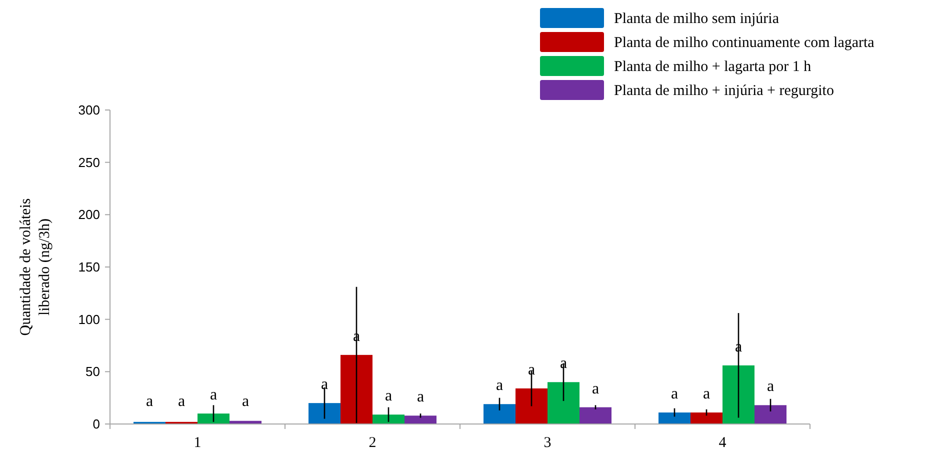 The height and width of the screenshot is (460, 930). Describe the element at coordinates (89, 319) in the screenshot. I see `y-tick-label: 100` at that location.